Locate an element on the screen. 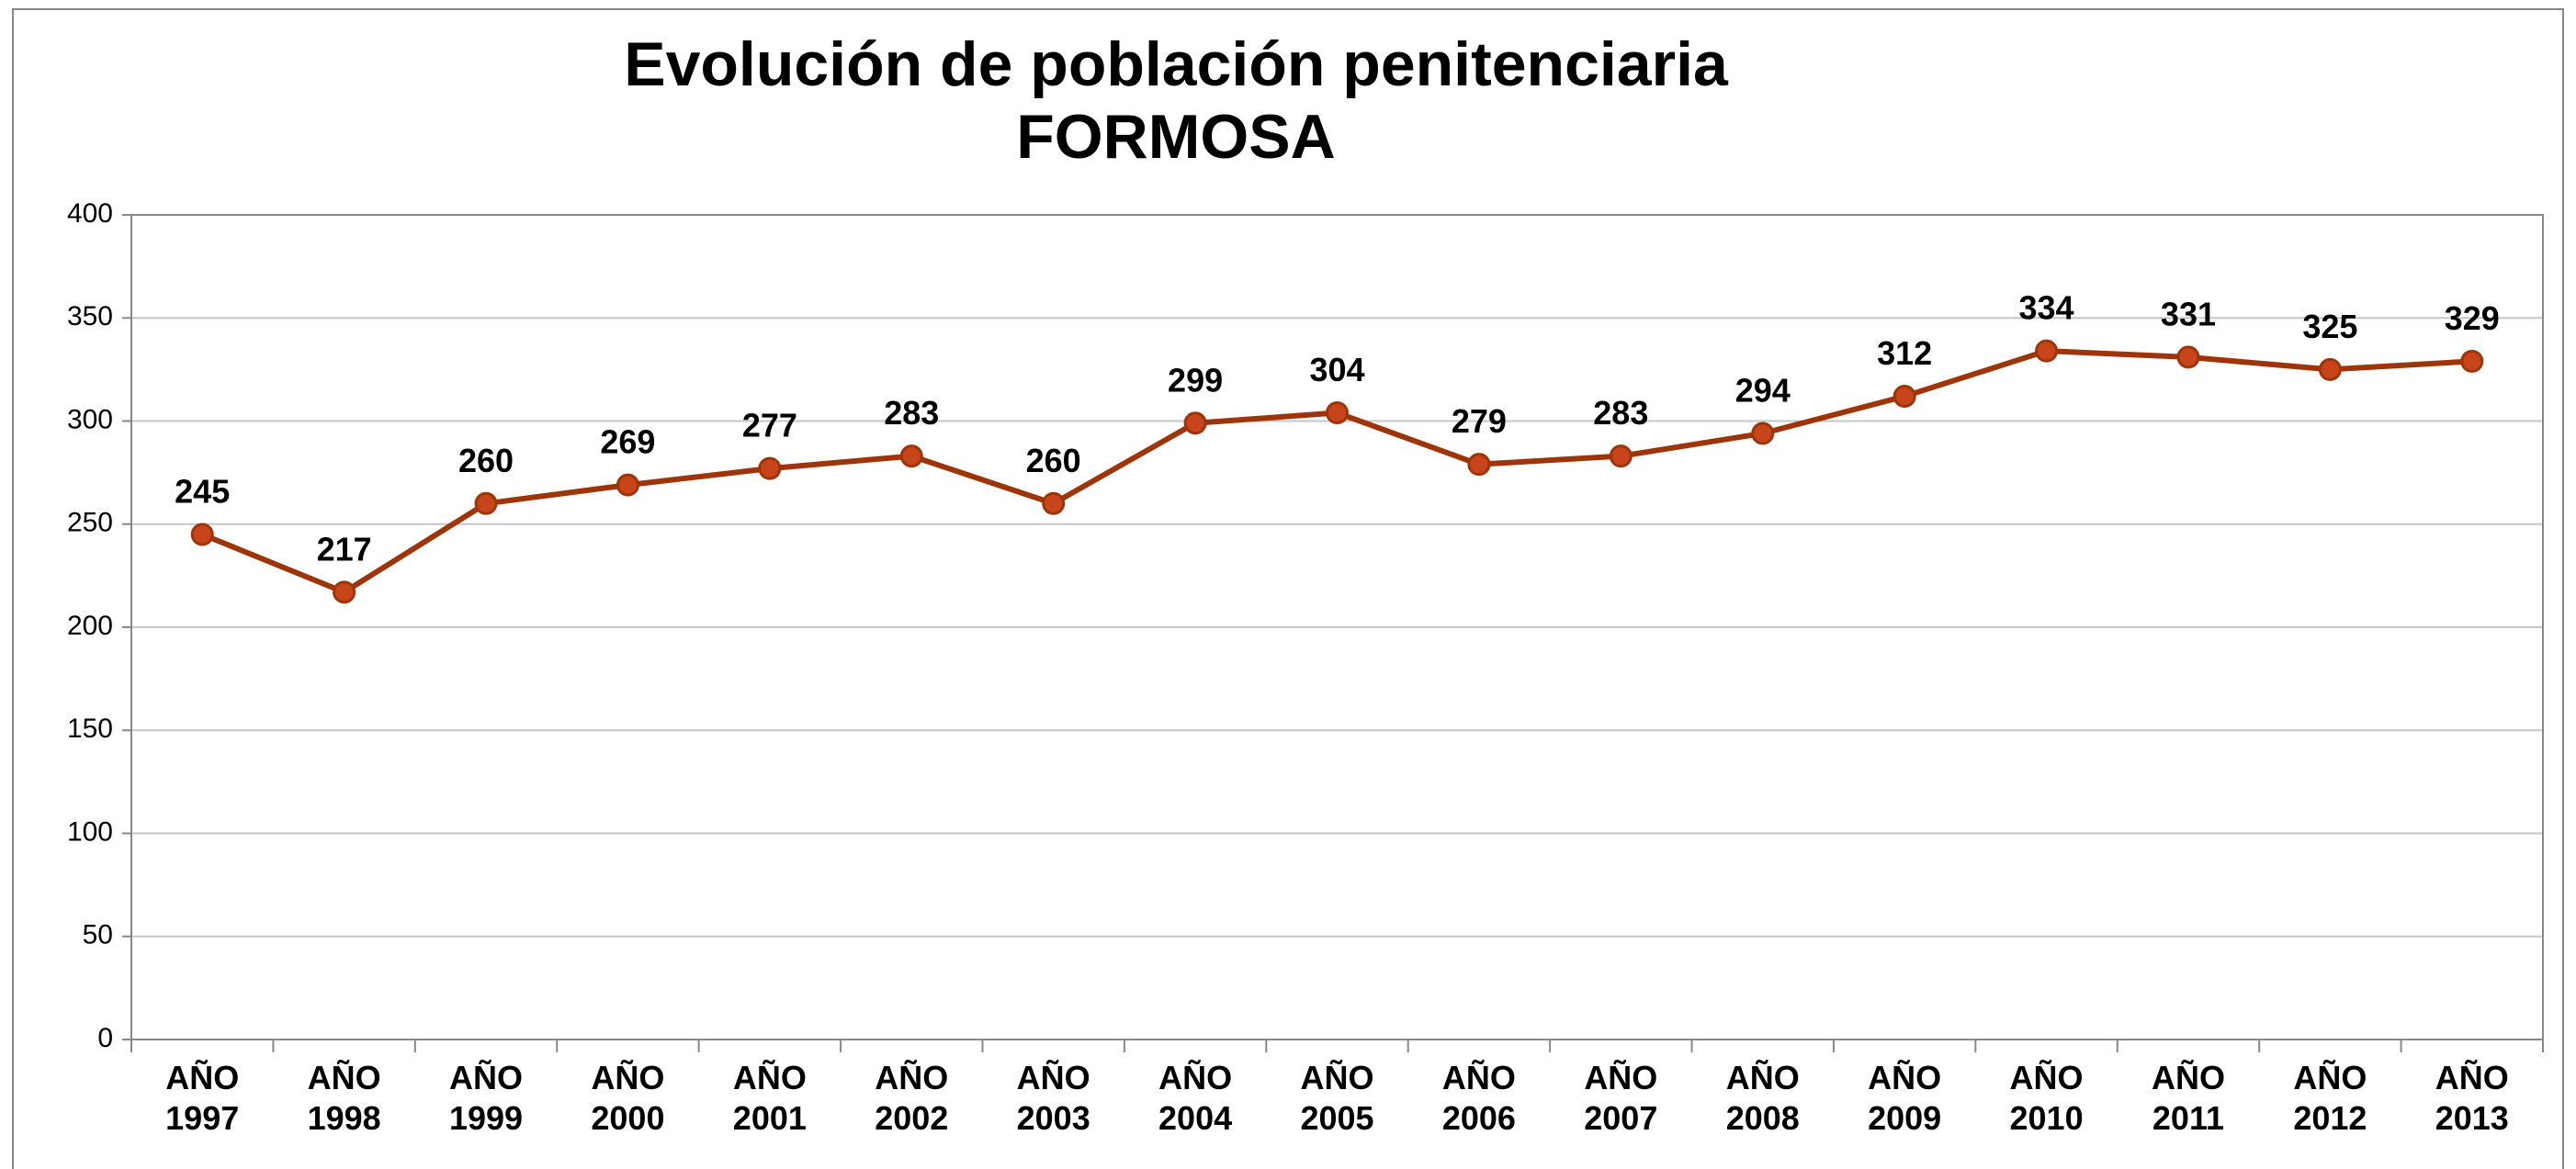  x-tick-label: AÑO 2009 is located at coordinates (1904, 1097).